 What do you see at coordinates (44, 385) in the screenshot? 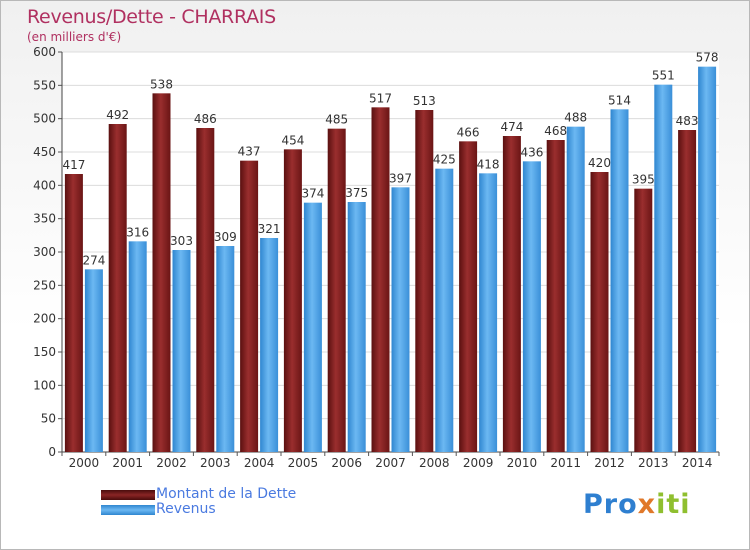
I see `y-tick-label: 100` at bounding box center [44, 385].